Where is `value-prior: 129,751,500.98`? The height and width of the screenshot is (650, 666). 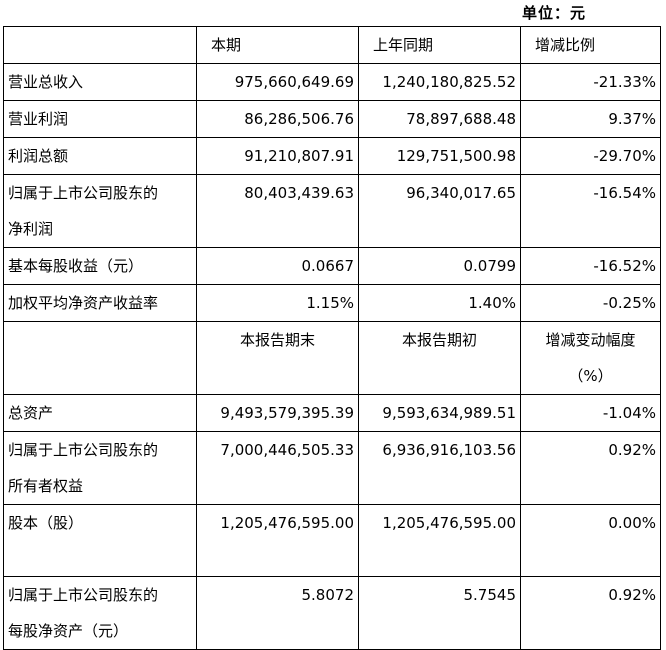 value-prior: 129,751,500.98 is located at coordinates (439, 156).